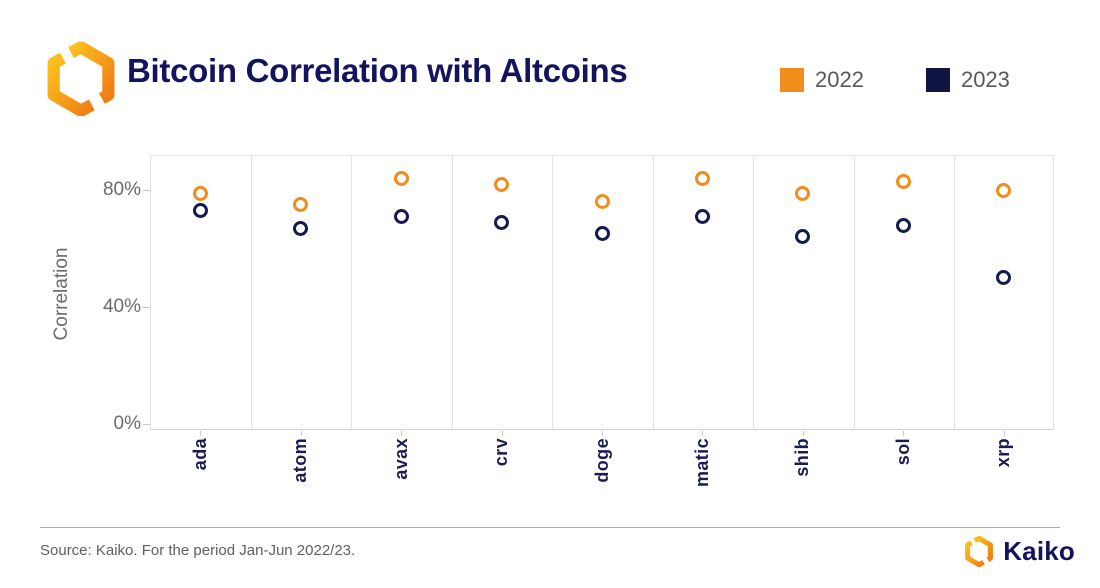  Describe the element at coordinates (903, 181) in the screenshot. I see `data-point-2022-sol` at that location.